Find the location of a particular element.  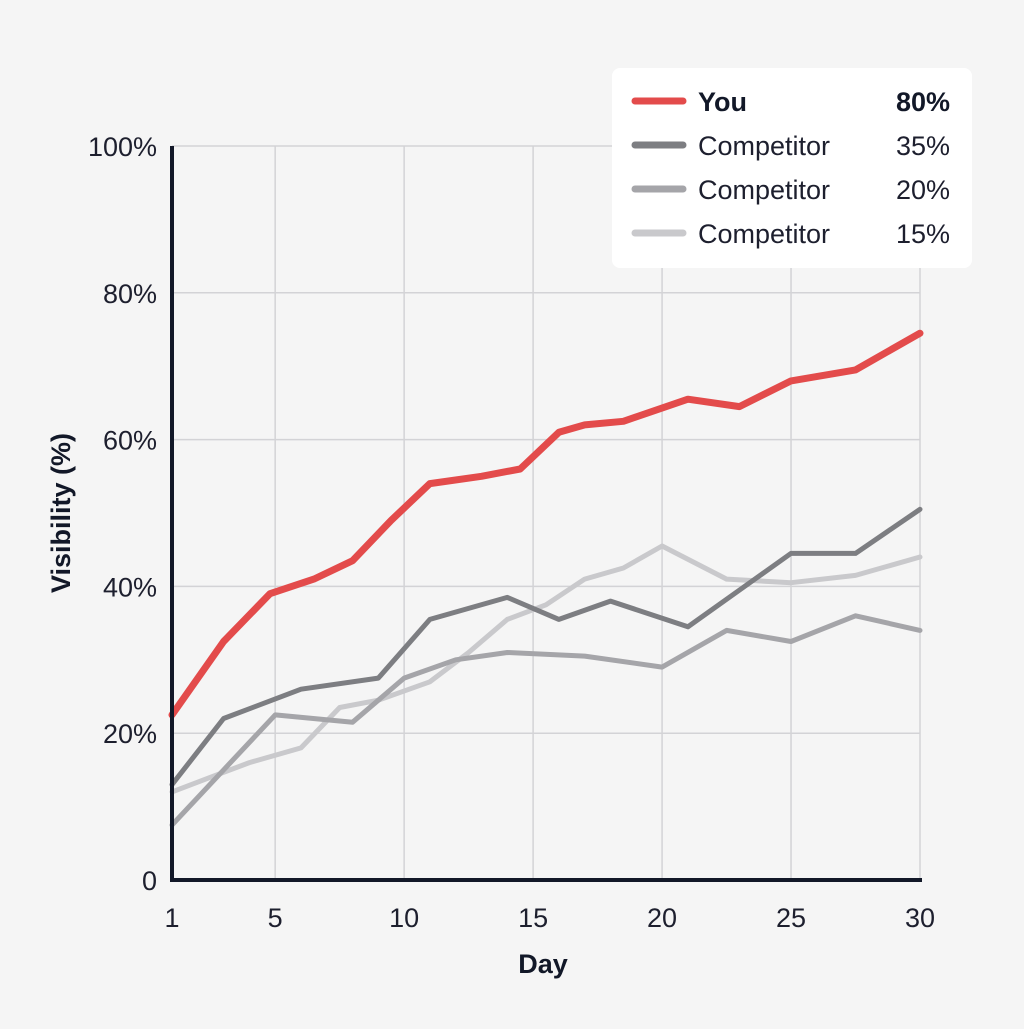

x-tick-label: 30 is located at coordinates (920, 918).